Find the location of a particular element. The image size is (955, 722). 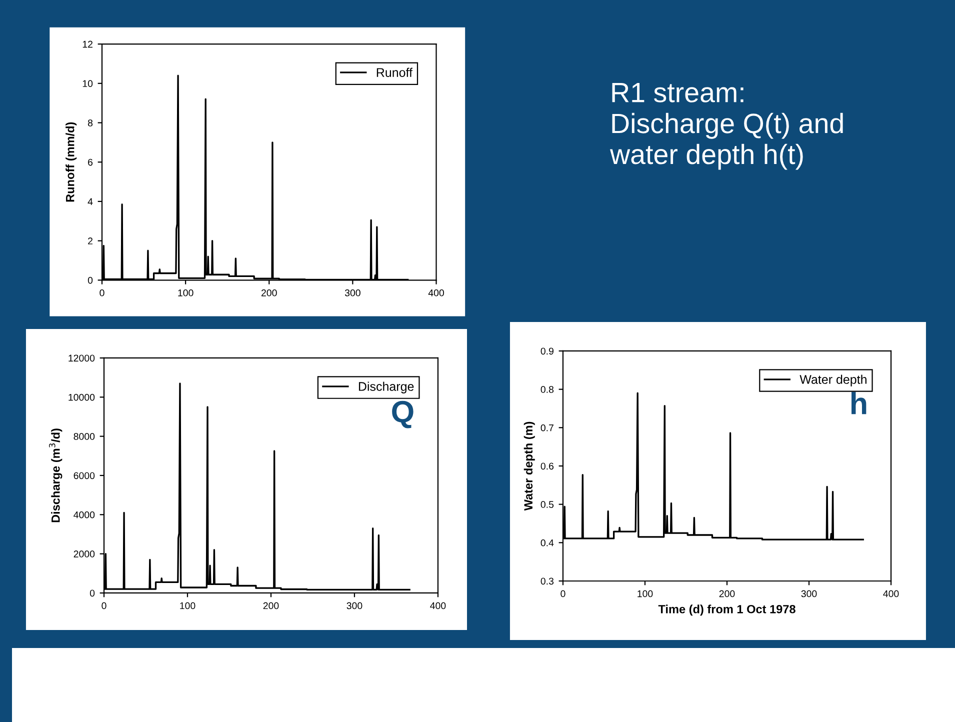

y-tick-label: 6000 is located at coordinates (84, 476).